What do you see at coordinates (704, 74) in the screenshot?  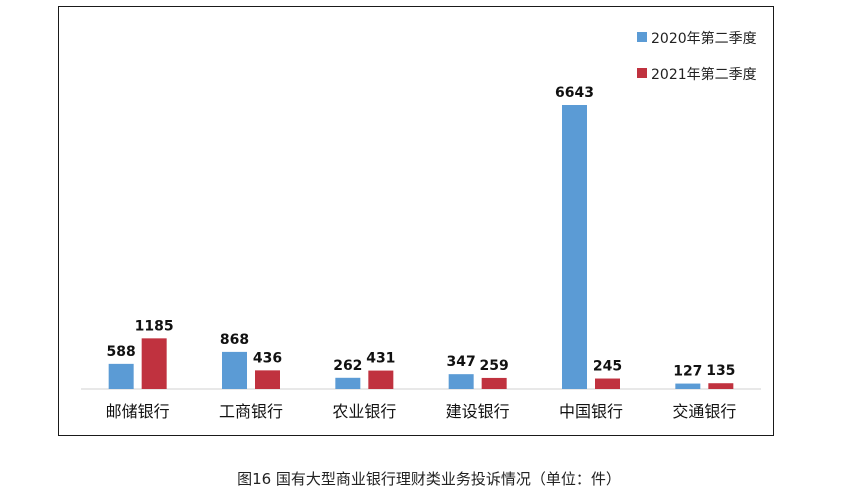 I see `legend-label-1: 2021年第二季度` at bounding box center [704, 74].